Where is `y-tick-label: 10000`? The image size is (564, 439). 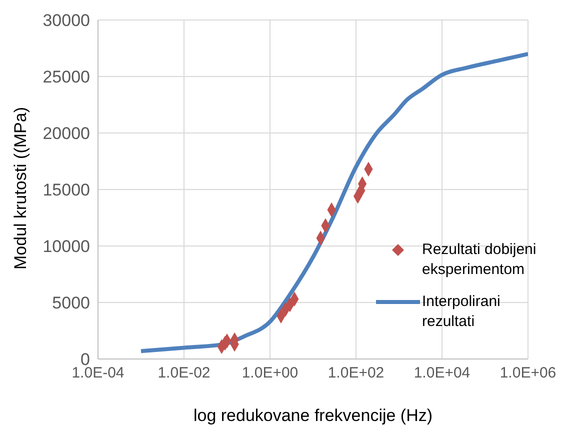 y-tick-label: 10000 is located at coordinates (66, 246).